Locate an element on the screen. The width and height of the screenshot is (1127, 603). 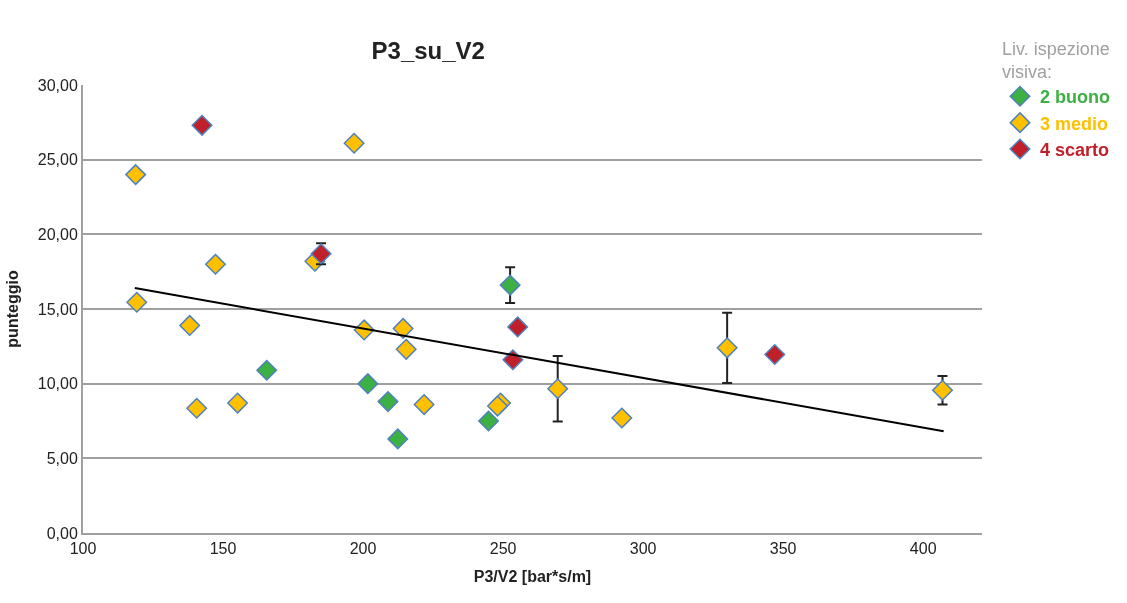
x-tick-label: 200 is located at coordinates (363, 549).